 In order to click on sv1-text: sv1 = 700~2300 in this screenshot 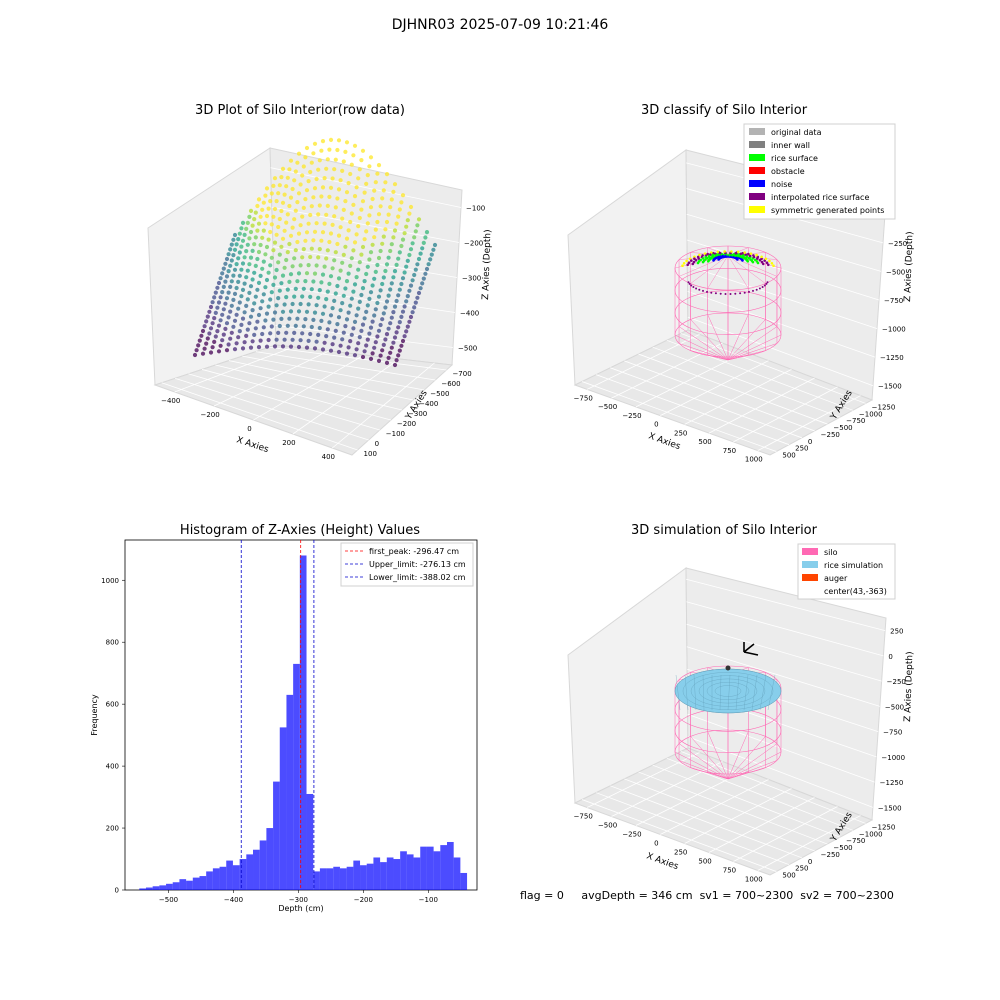, I will do `click(746, 895)`.